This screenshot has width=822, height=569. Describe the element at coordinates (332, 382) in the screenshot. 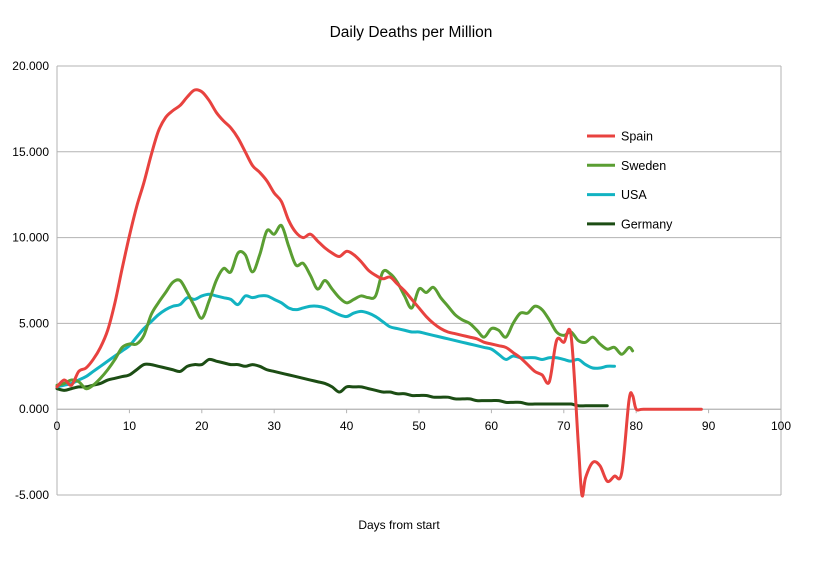

I see `series-line-germany` at that location.